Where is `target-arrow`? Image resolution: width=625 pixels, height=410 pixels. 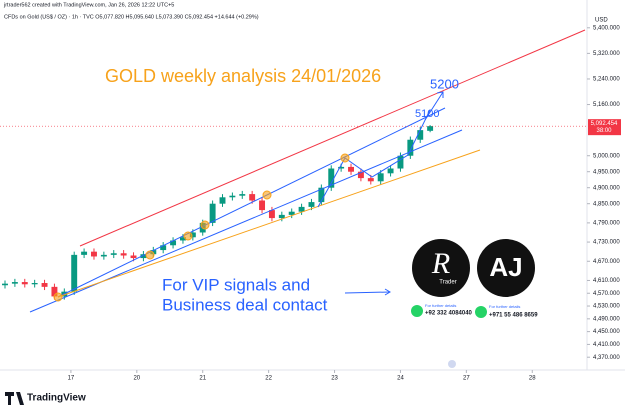
target-arrow is located at coordinates (434, 106).